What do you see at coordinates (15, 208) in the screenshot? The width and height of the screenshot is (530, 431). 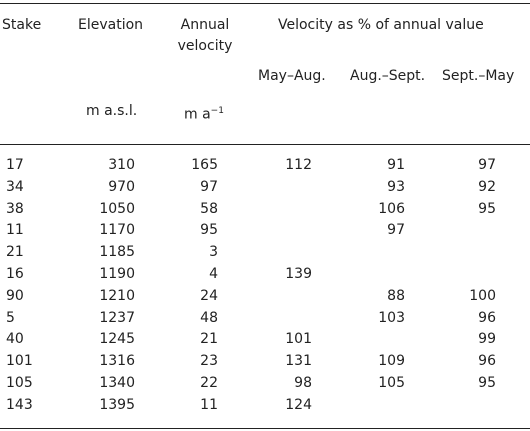 I see `cell: 38` at bounding box center [15, 208].